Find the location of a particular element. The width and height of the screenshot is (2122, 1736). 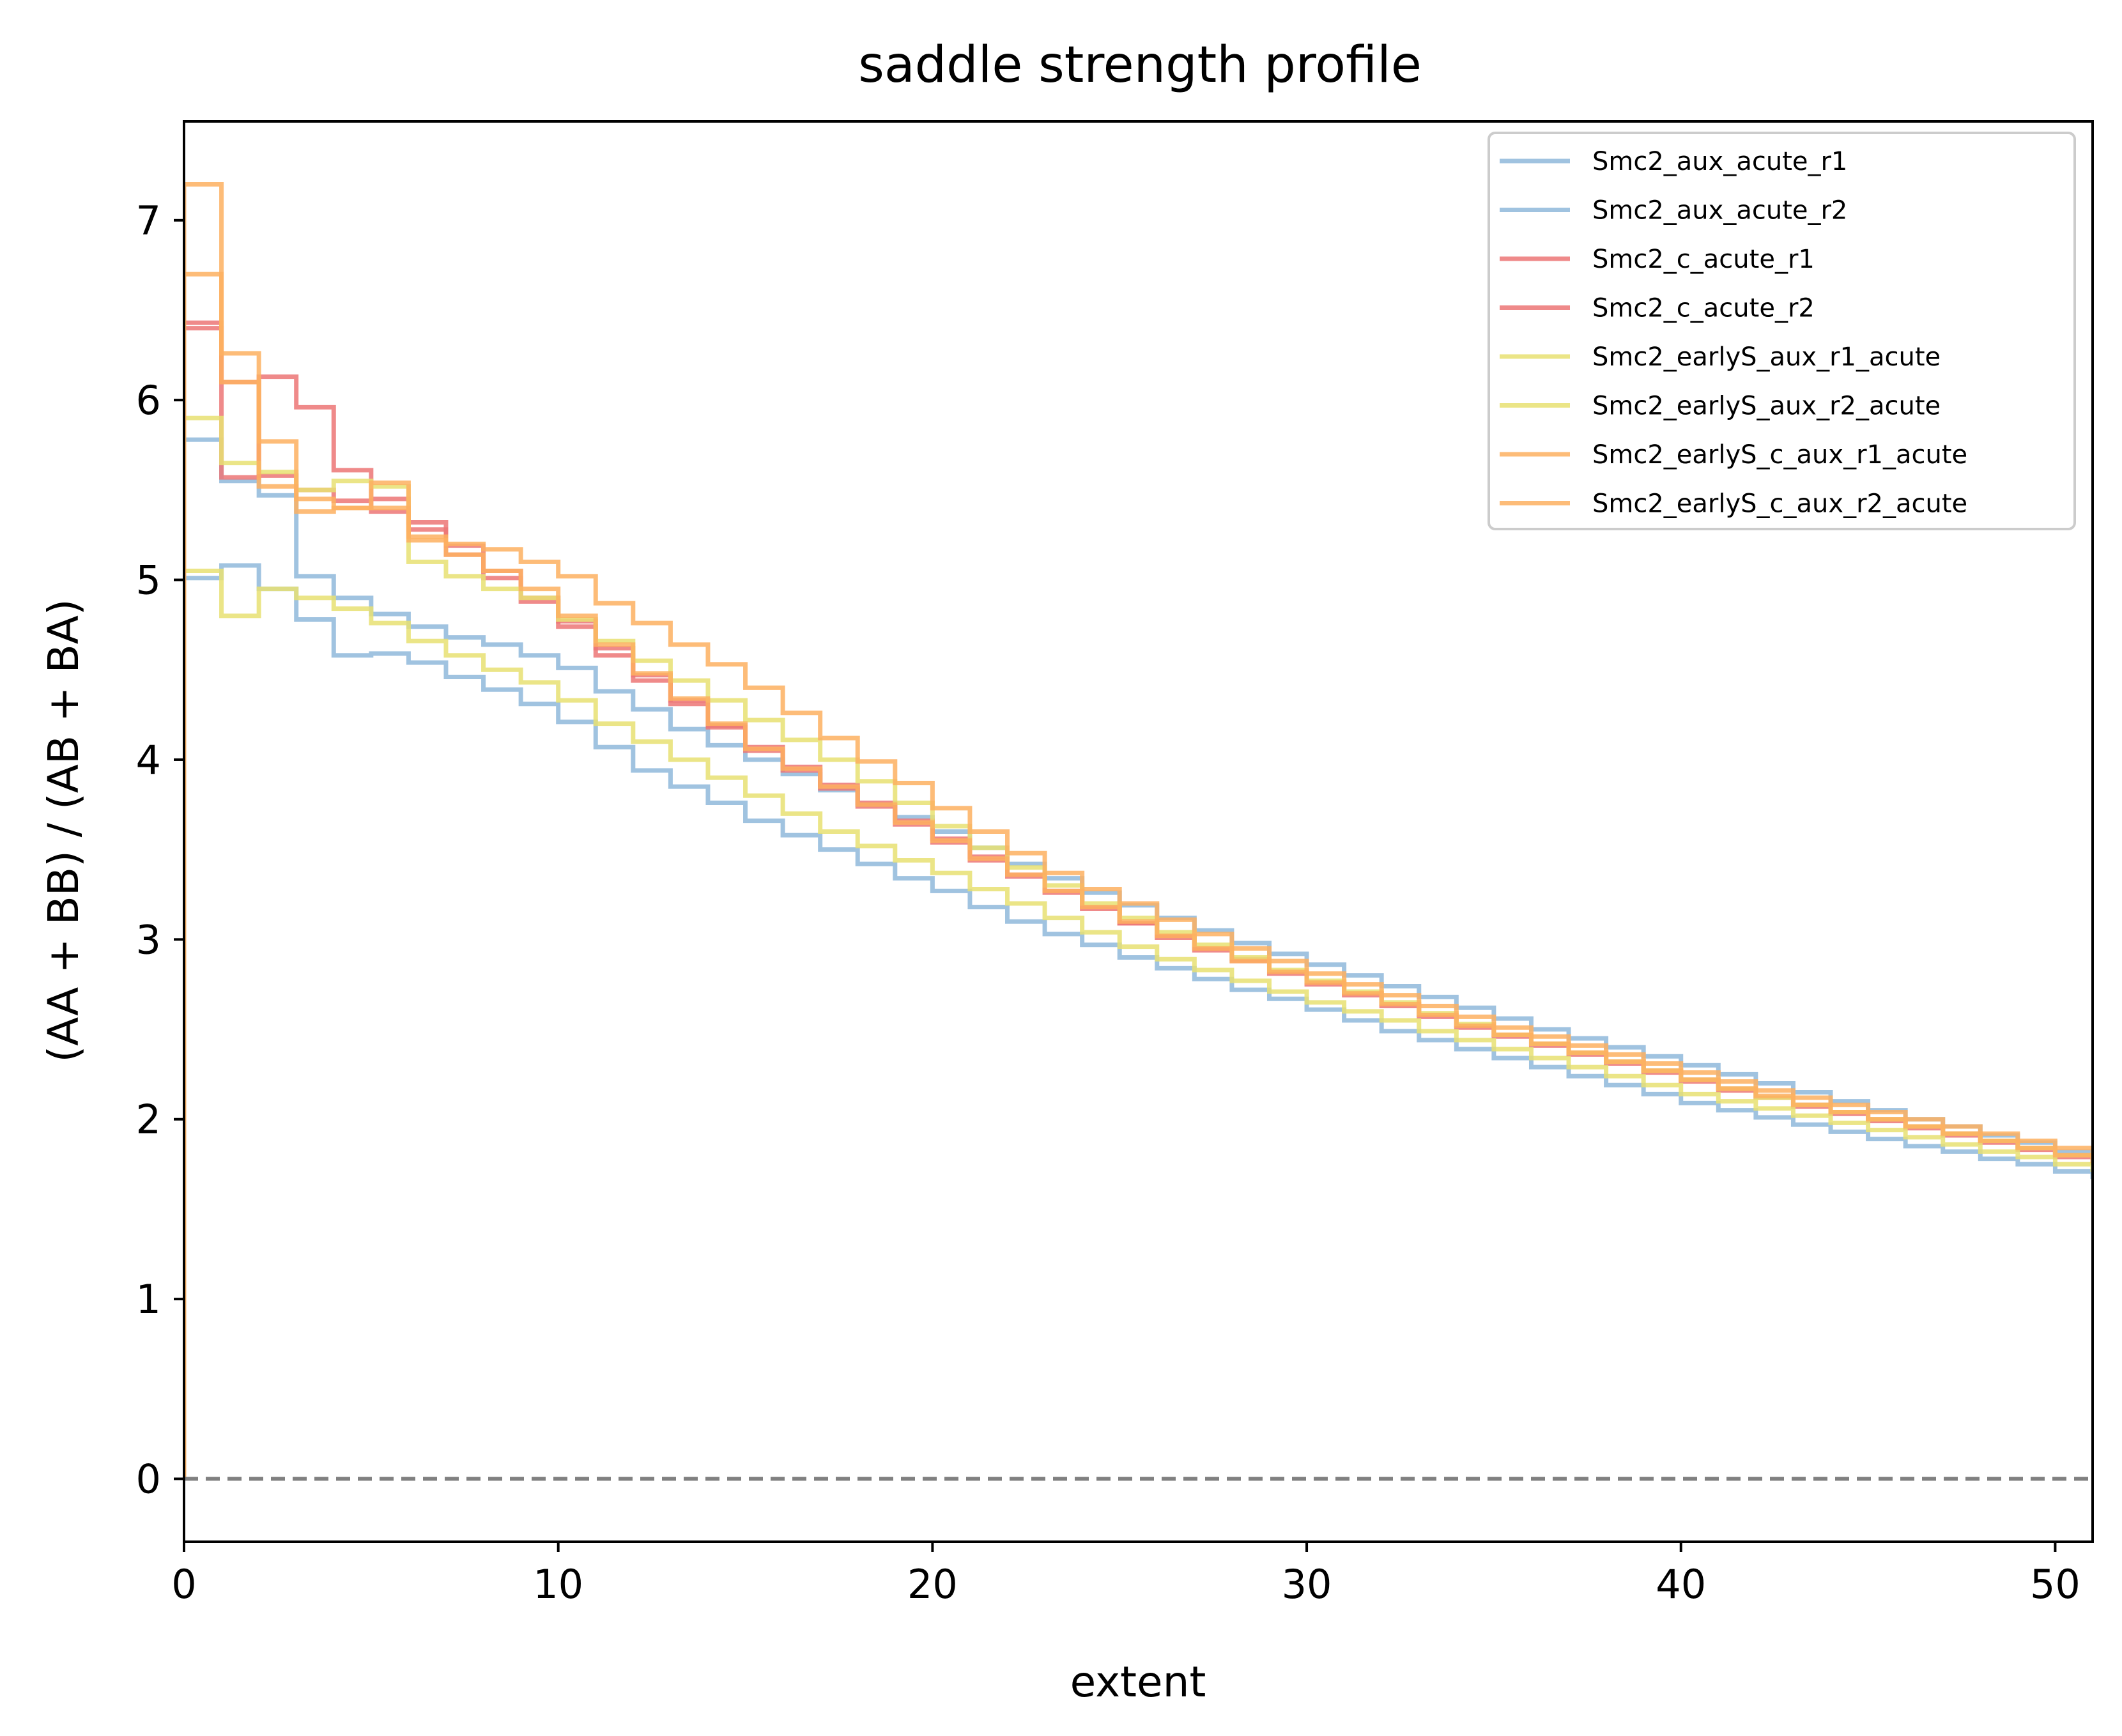

chart-title: saddle strength profile is located at coordinates (1140, 65).